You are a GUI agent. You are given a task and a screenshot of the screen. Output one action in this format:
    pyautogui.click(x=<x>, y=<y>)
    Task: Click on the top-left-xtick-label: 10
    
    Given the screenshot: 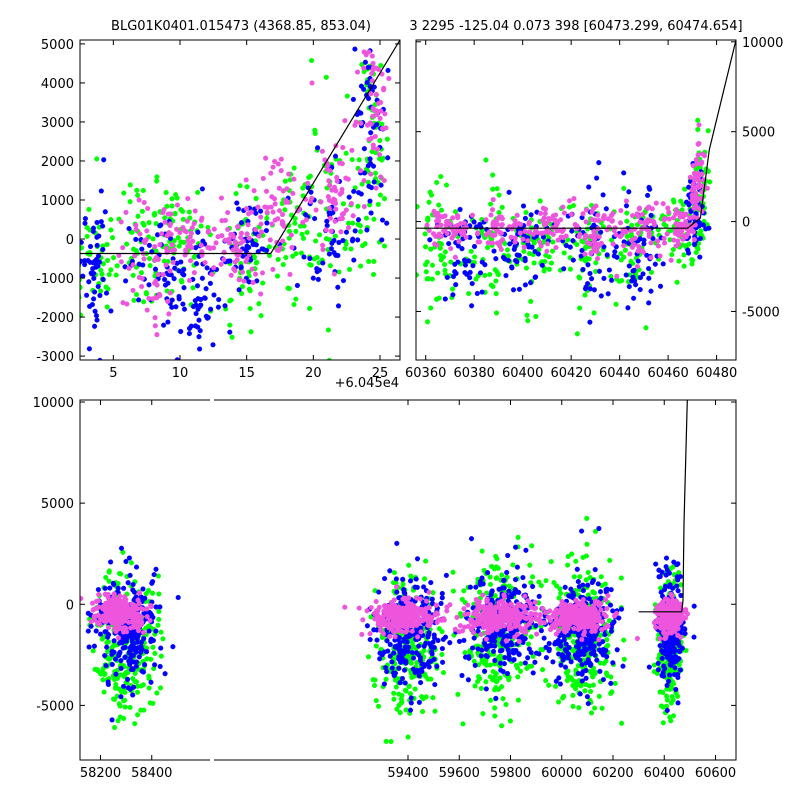 What is the action you would take?
    pyautogui.click(x=180, y=373)
    